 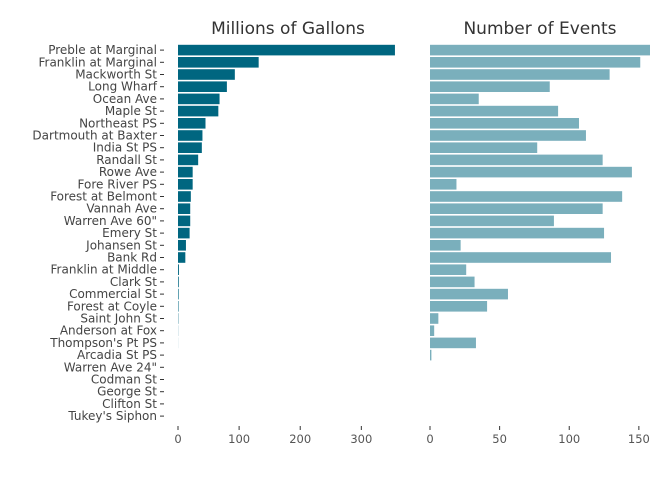 What do you see at coordinates (431, 355) in the screenshot?
I see `bar-number-of-events-arcadia-st-ps` at bounding box center [431, 355].